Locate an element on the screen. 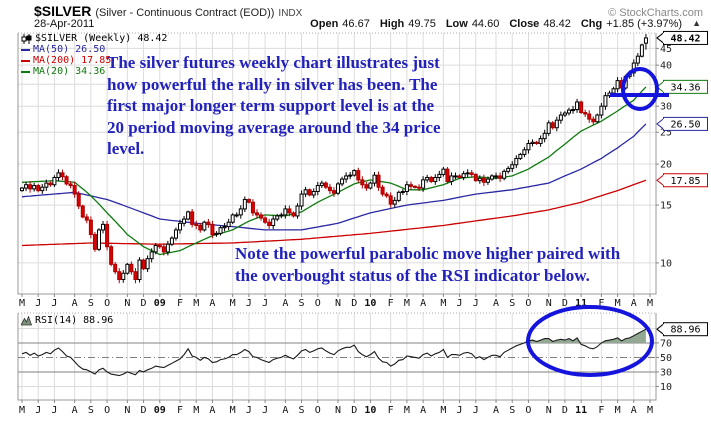 Image resolution: width=711 pixels, height=436 pixels. rsi-line is located at coordinates (334, 352).